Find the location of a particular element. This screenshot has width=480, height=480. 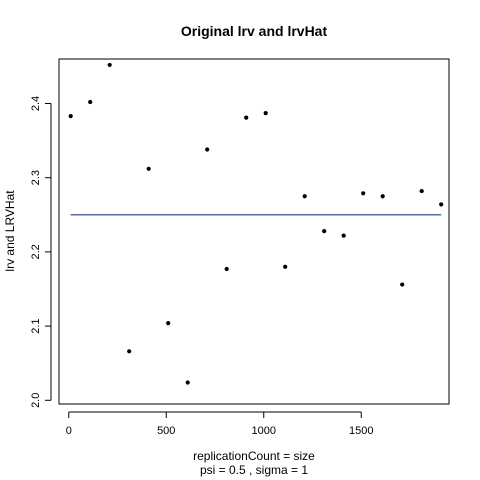

x-tick-label: 500 is located at coordinates (166, 431).